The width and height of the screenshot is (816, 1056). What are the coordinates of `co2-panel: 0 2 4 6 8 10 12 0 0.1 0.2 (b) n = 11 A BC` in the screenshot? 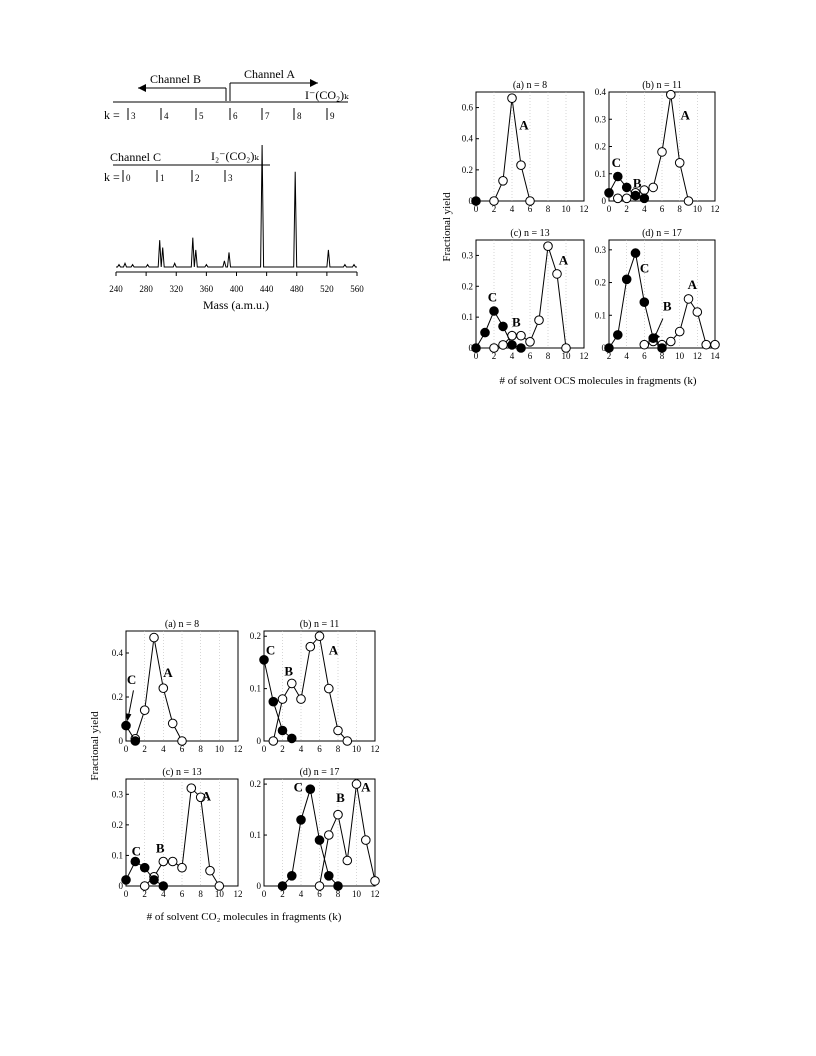 It's located at (315, 686).